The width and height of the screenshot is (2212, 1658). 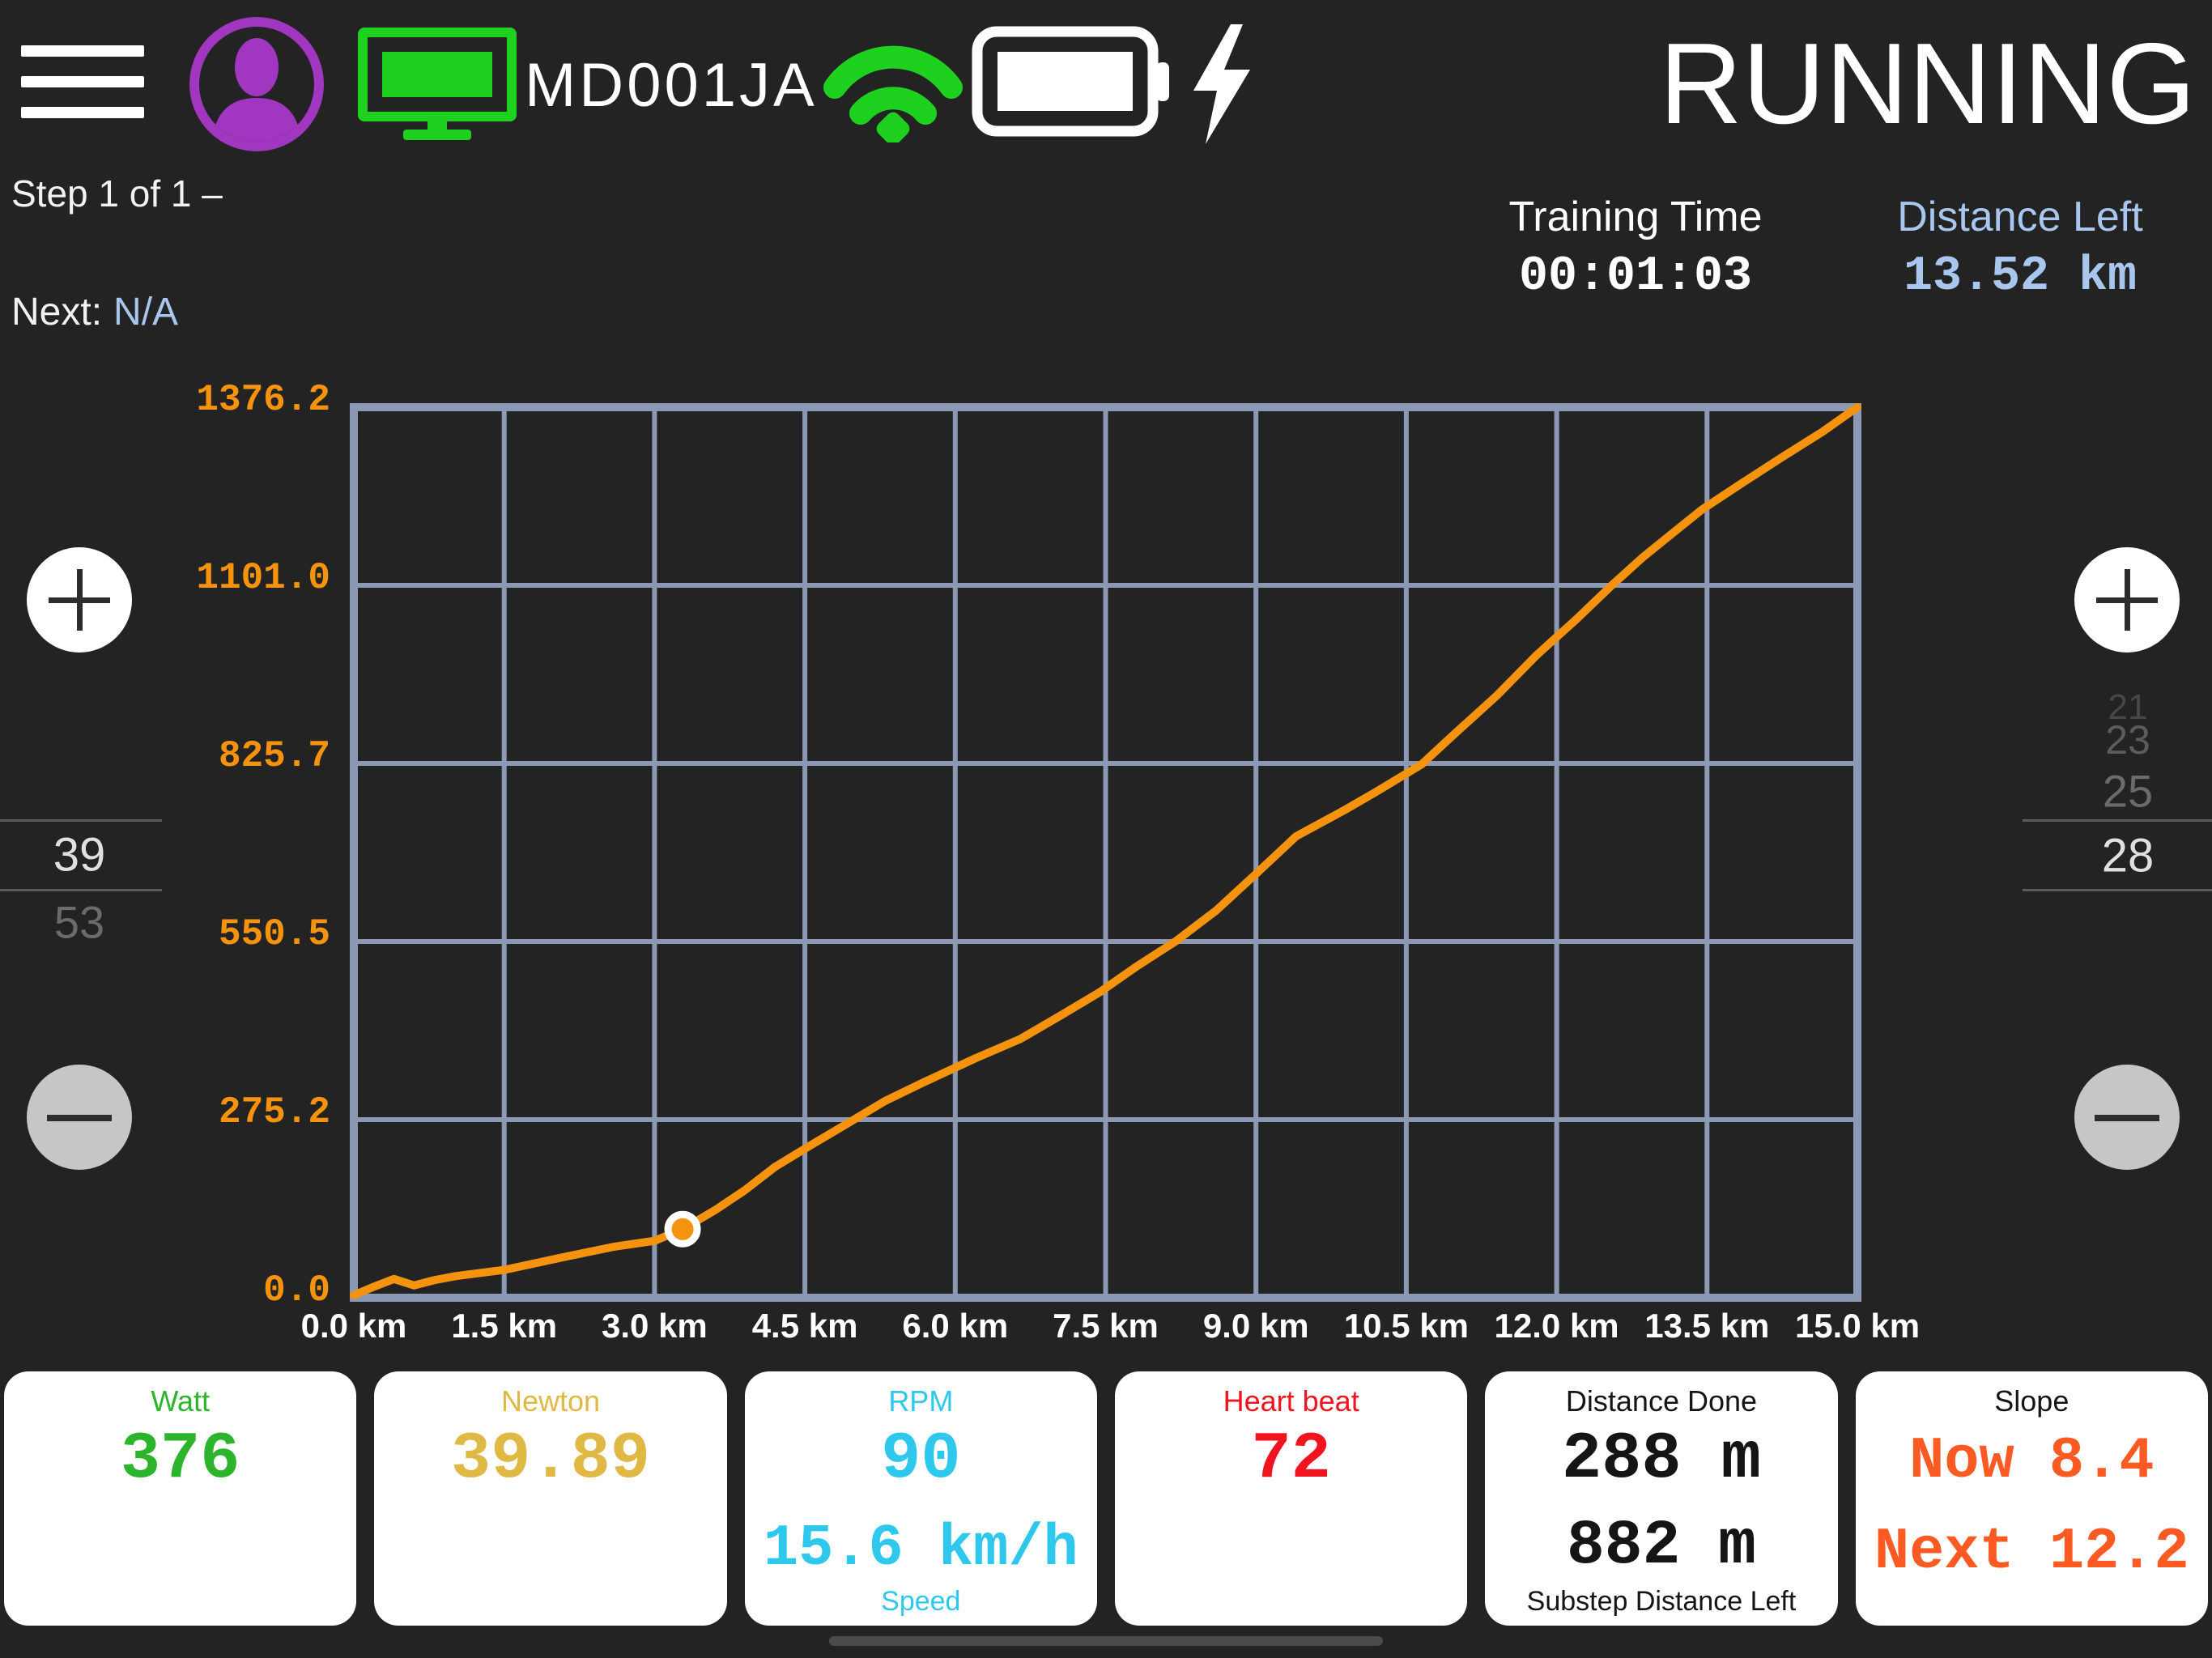 What do you see at coordinates (2127, 600) in the screenshot?
I see `increase-right-button` at bounding box center [2127, 600].